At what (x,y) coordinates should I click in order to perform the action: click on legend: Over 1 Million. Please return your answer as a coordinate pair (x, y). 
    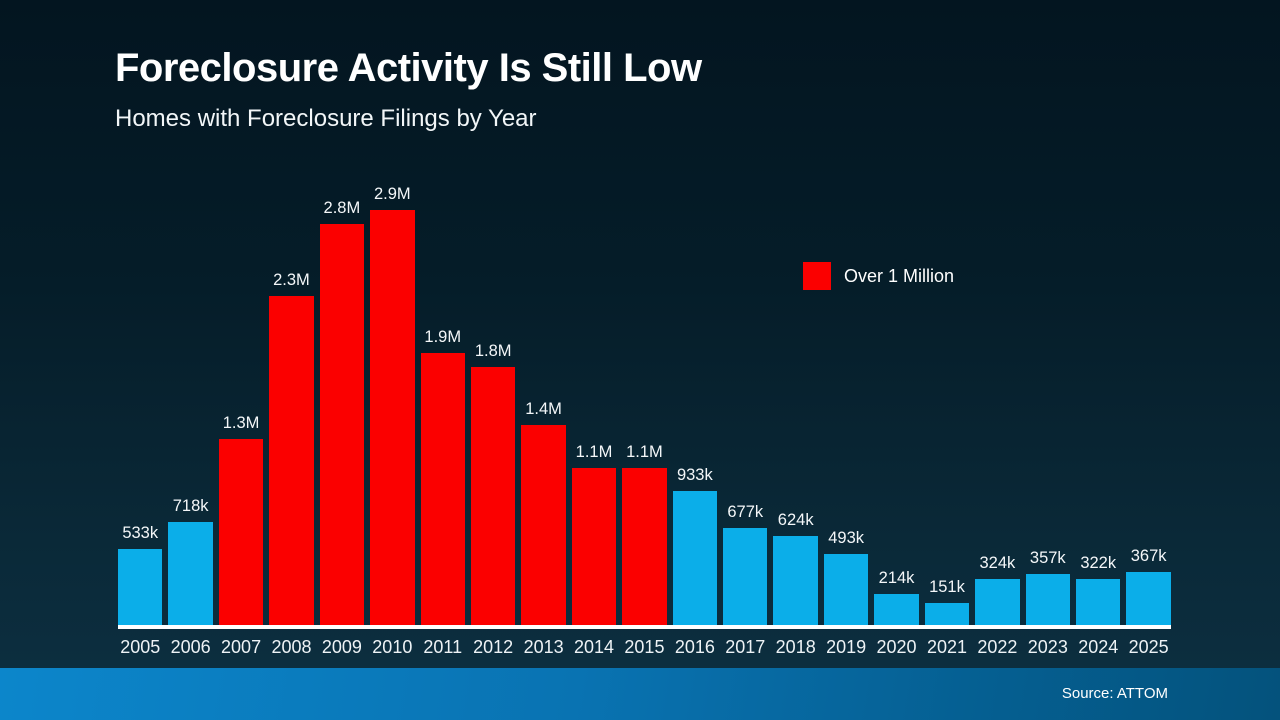
    Looking at the image, I should click on (878, 276).